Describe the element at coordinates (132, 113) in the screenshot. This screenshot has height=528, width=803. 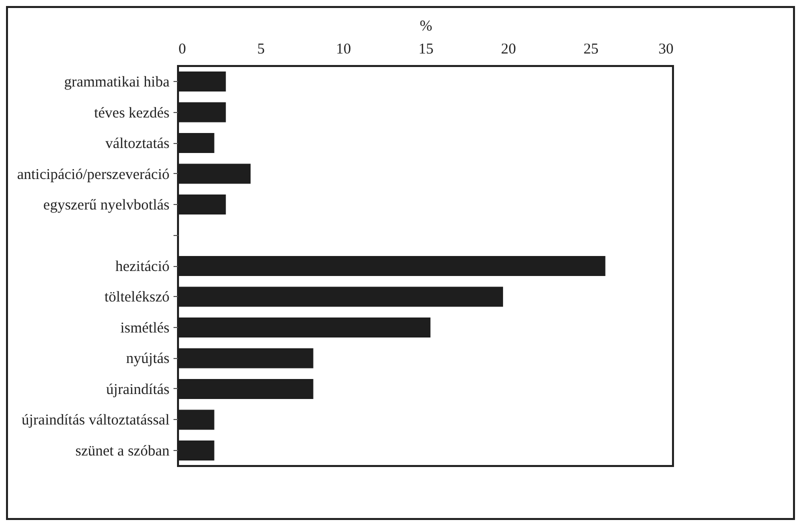
I see `y-tick-label: téves kezdés` at that location.